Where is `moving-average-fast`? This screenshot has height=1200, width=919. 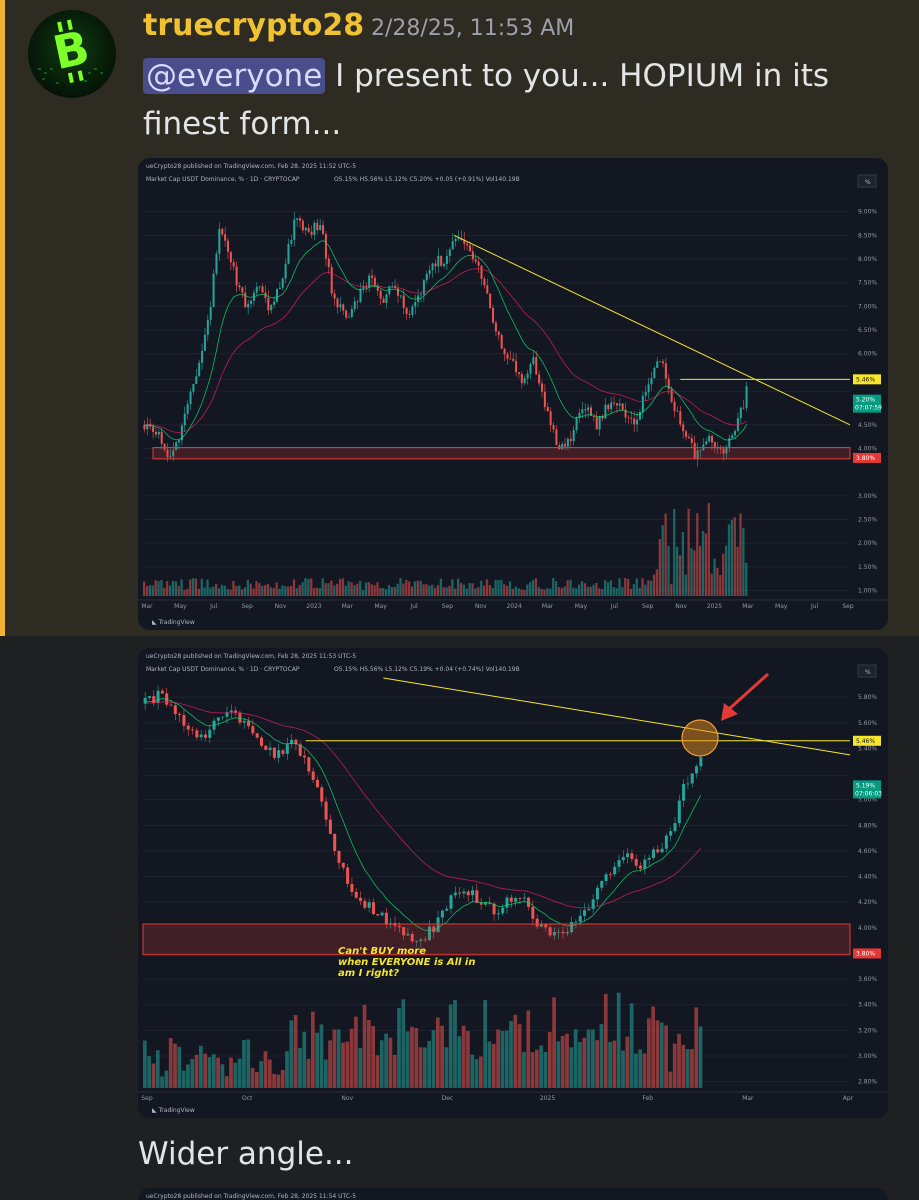 moving-average-fast is located at coordinates (423, 814).